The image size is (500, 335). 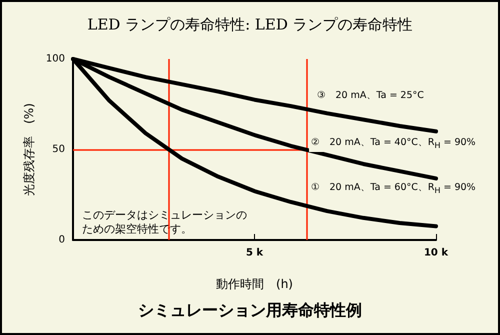 What do you see at coordinates (55, 59) in the screenshot?
I see `y-tick-label: 100` at bounding box center [55, 59].